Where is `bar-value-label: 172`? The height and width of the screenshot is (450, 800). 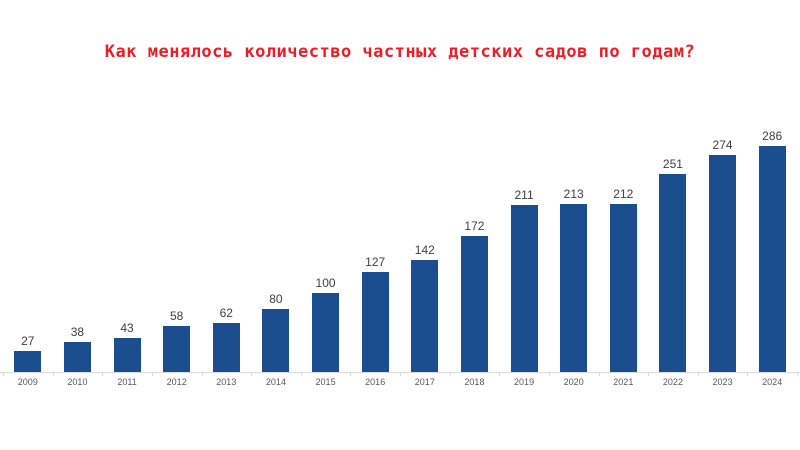
bar-value-label: 172 is located at coordinates (474, 226).